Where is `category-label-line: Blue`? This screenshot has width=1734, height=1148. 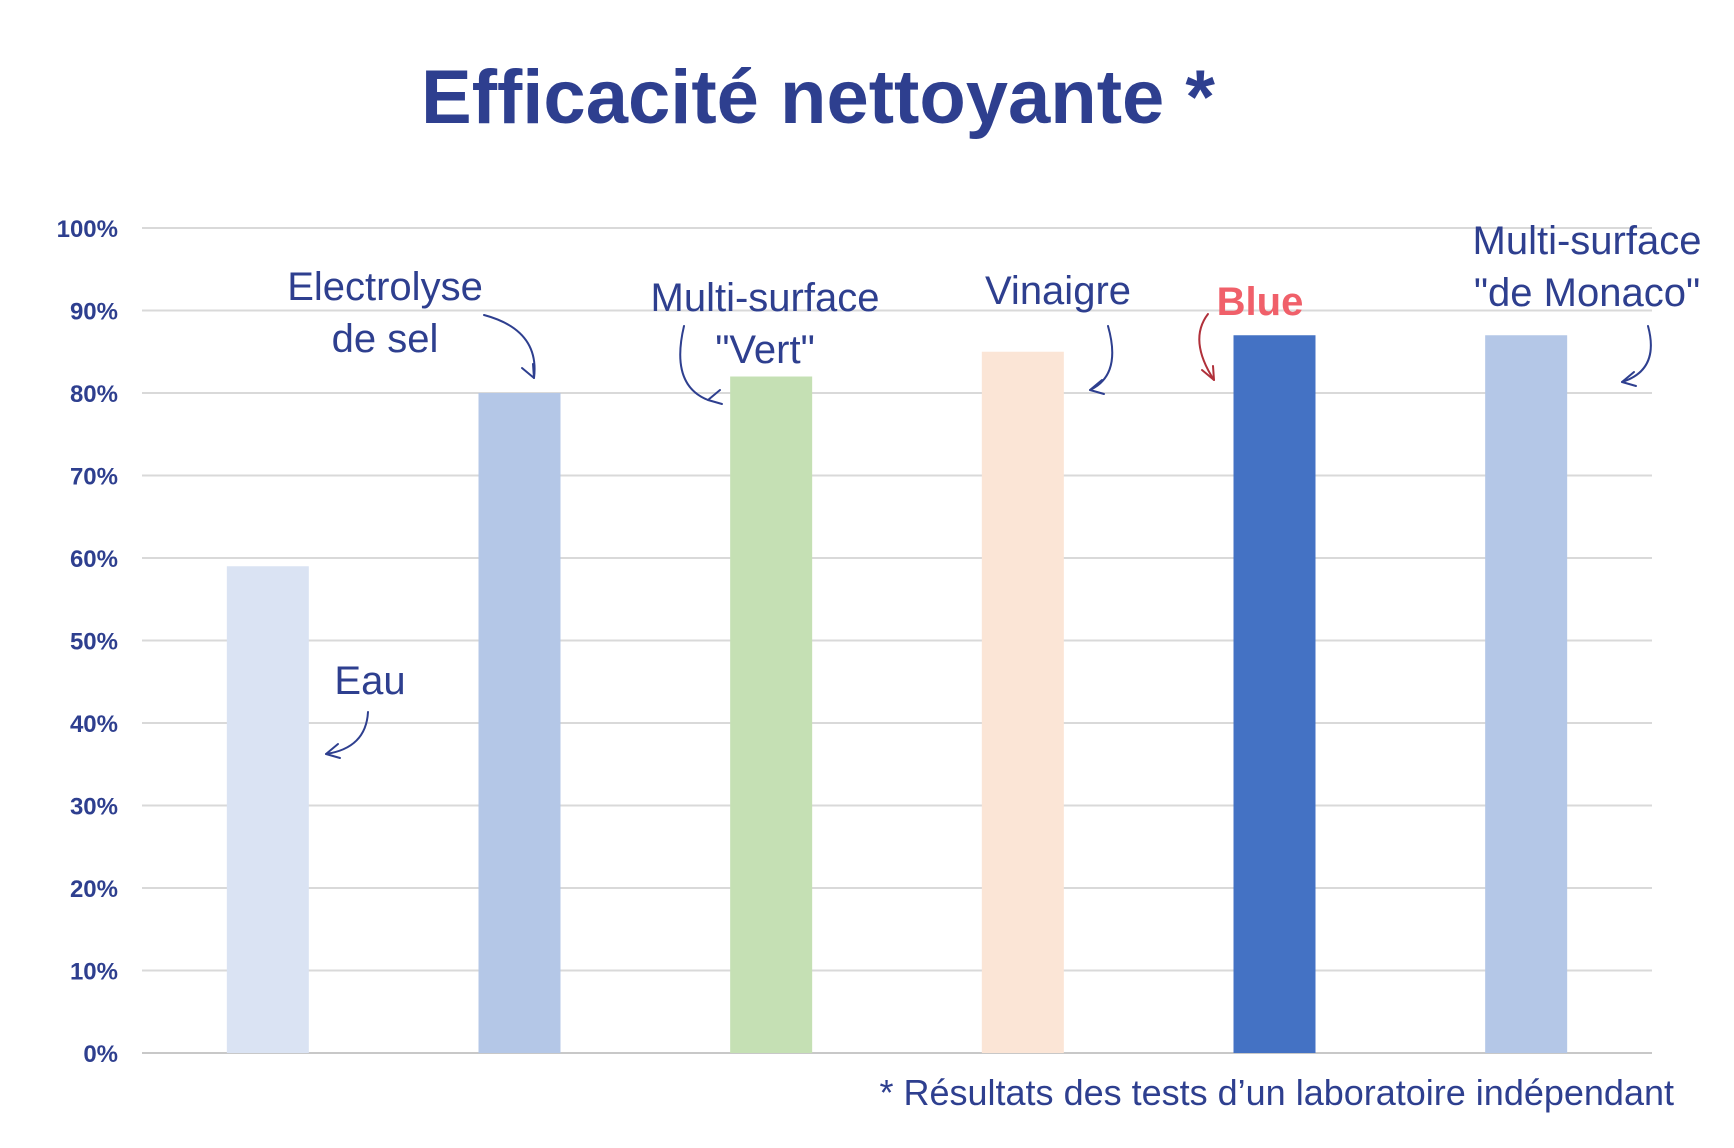 category-label-line: Blue is located at coordinates (1260, 302).